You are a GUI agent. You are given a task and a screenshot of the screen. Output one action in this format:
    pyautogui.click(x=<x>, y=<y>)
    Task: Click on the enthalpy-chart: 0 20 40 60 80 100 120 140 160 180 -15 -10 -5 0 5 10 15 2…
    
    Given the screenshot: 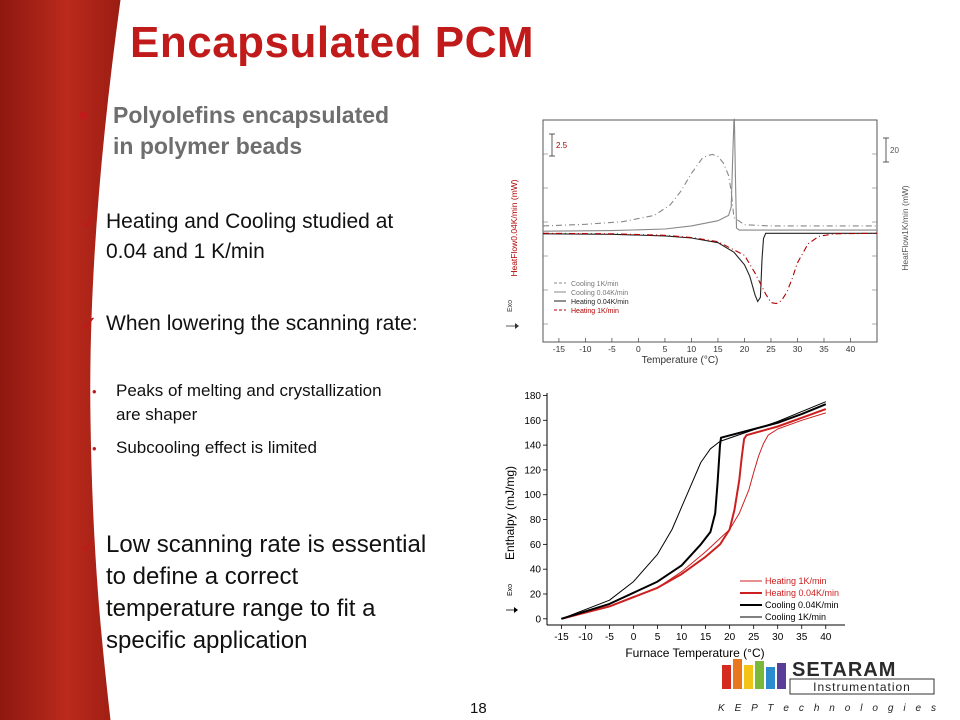 What is the action you would take?
    pyautogui.click(x=674, y=525)
    